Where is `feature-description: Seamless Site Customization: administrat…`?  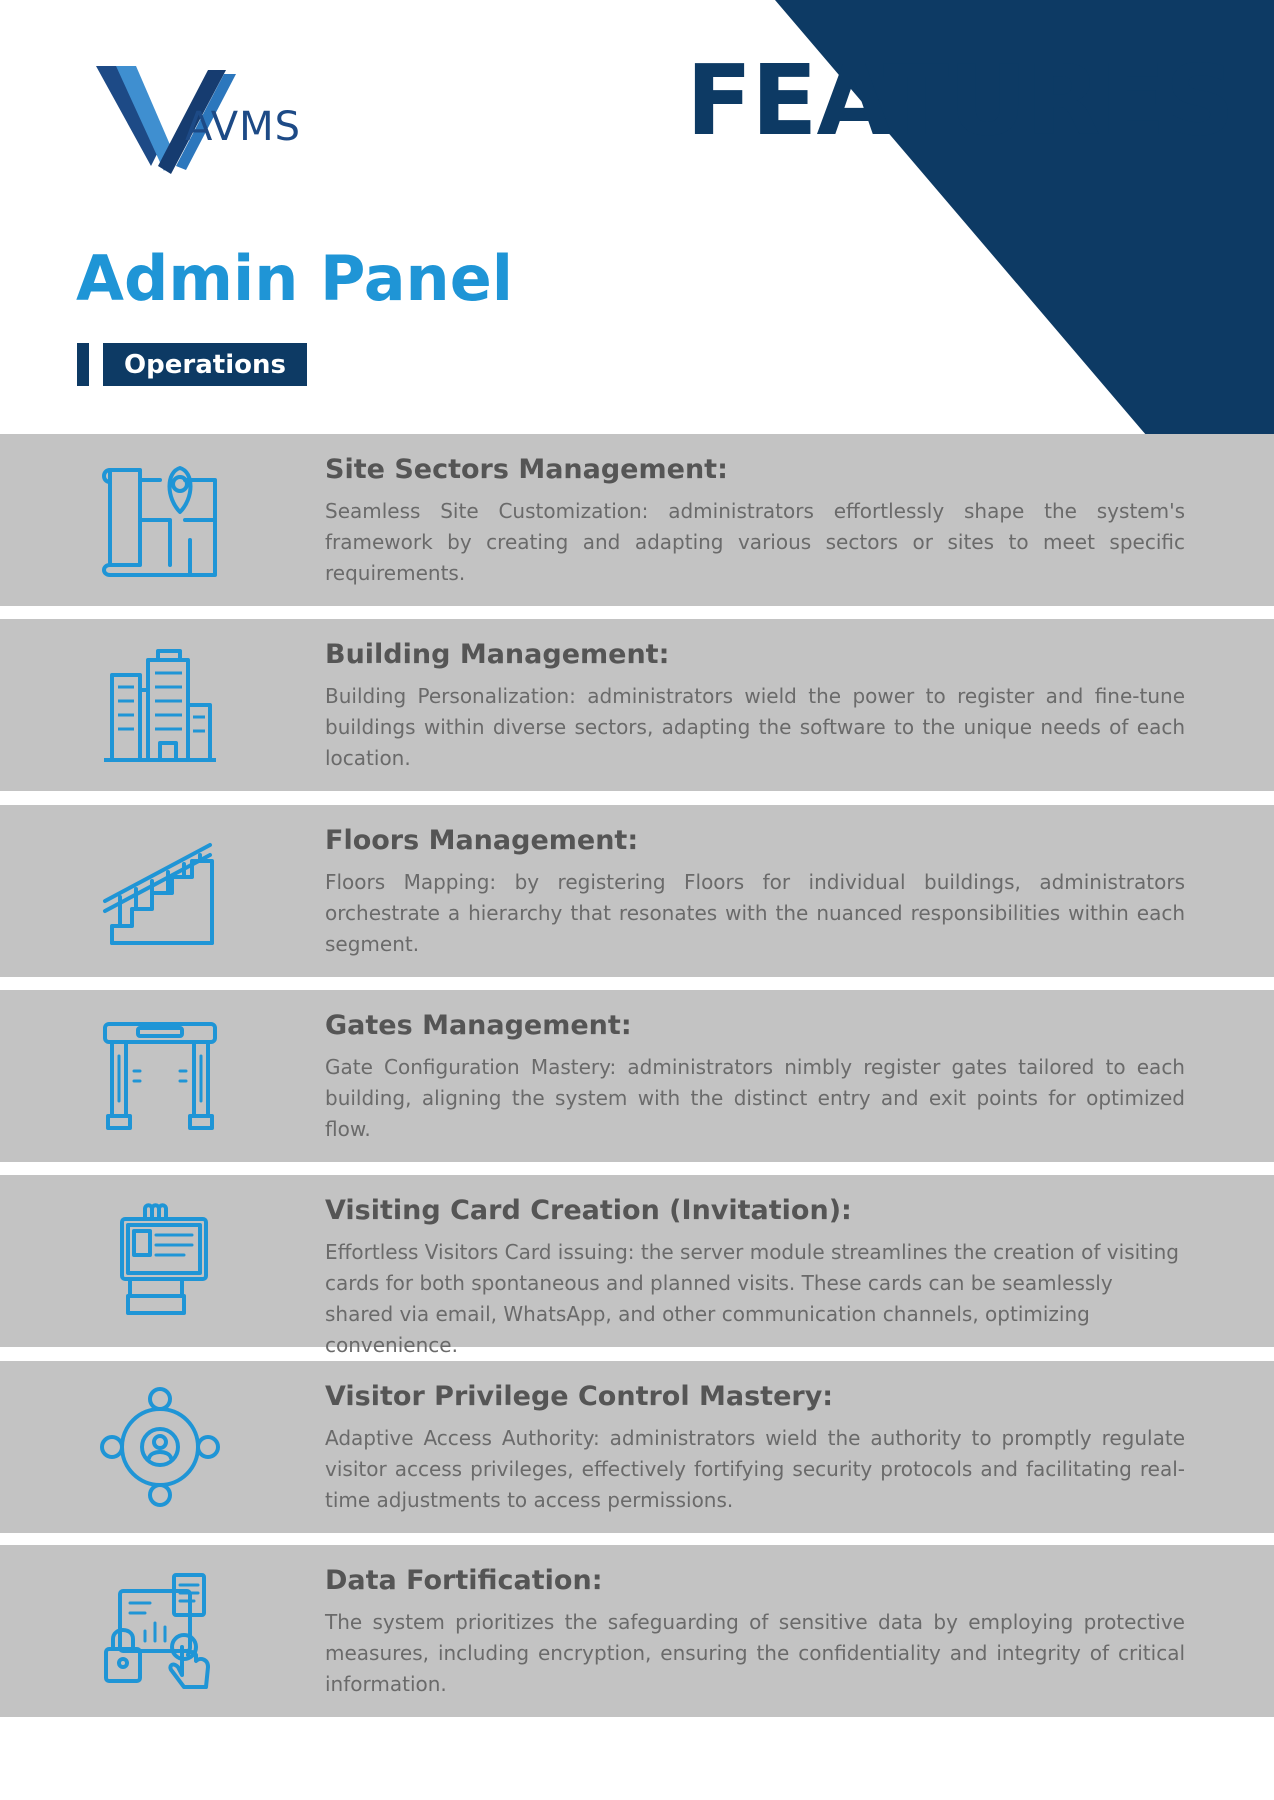 feature-description: Seamless Site Customization: administrat… is located at coordinates (755, 542).